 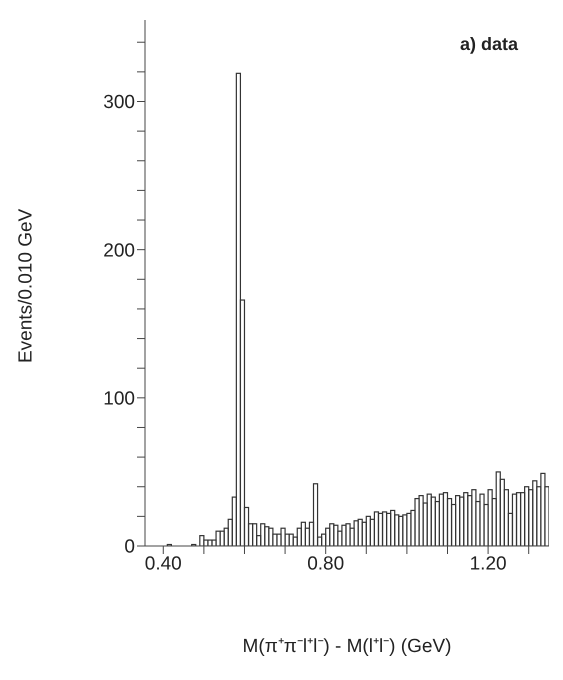 What do you see at coordinates (489, 44) in the screenshot?
I see `text: a) data` at bounding box center [489, 44].